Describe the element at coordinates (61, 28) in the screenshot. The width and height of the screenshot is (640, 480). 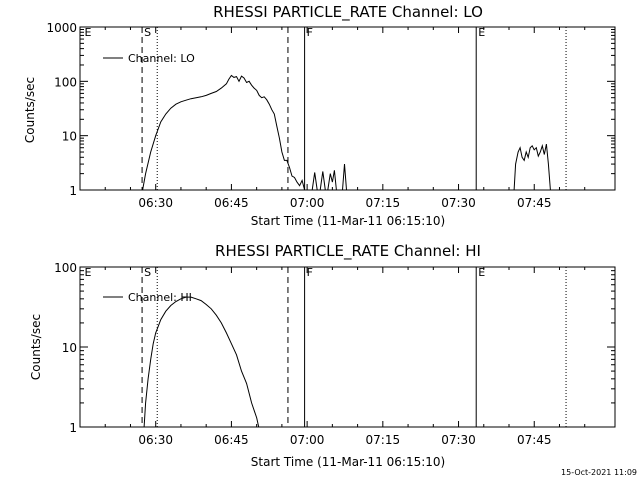
I see `y-tick-label: 1000` at that location.